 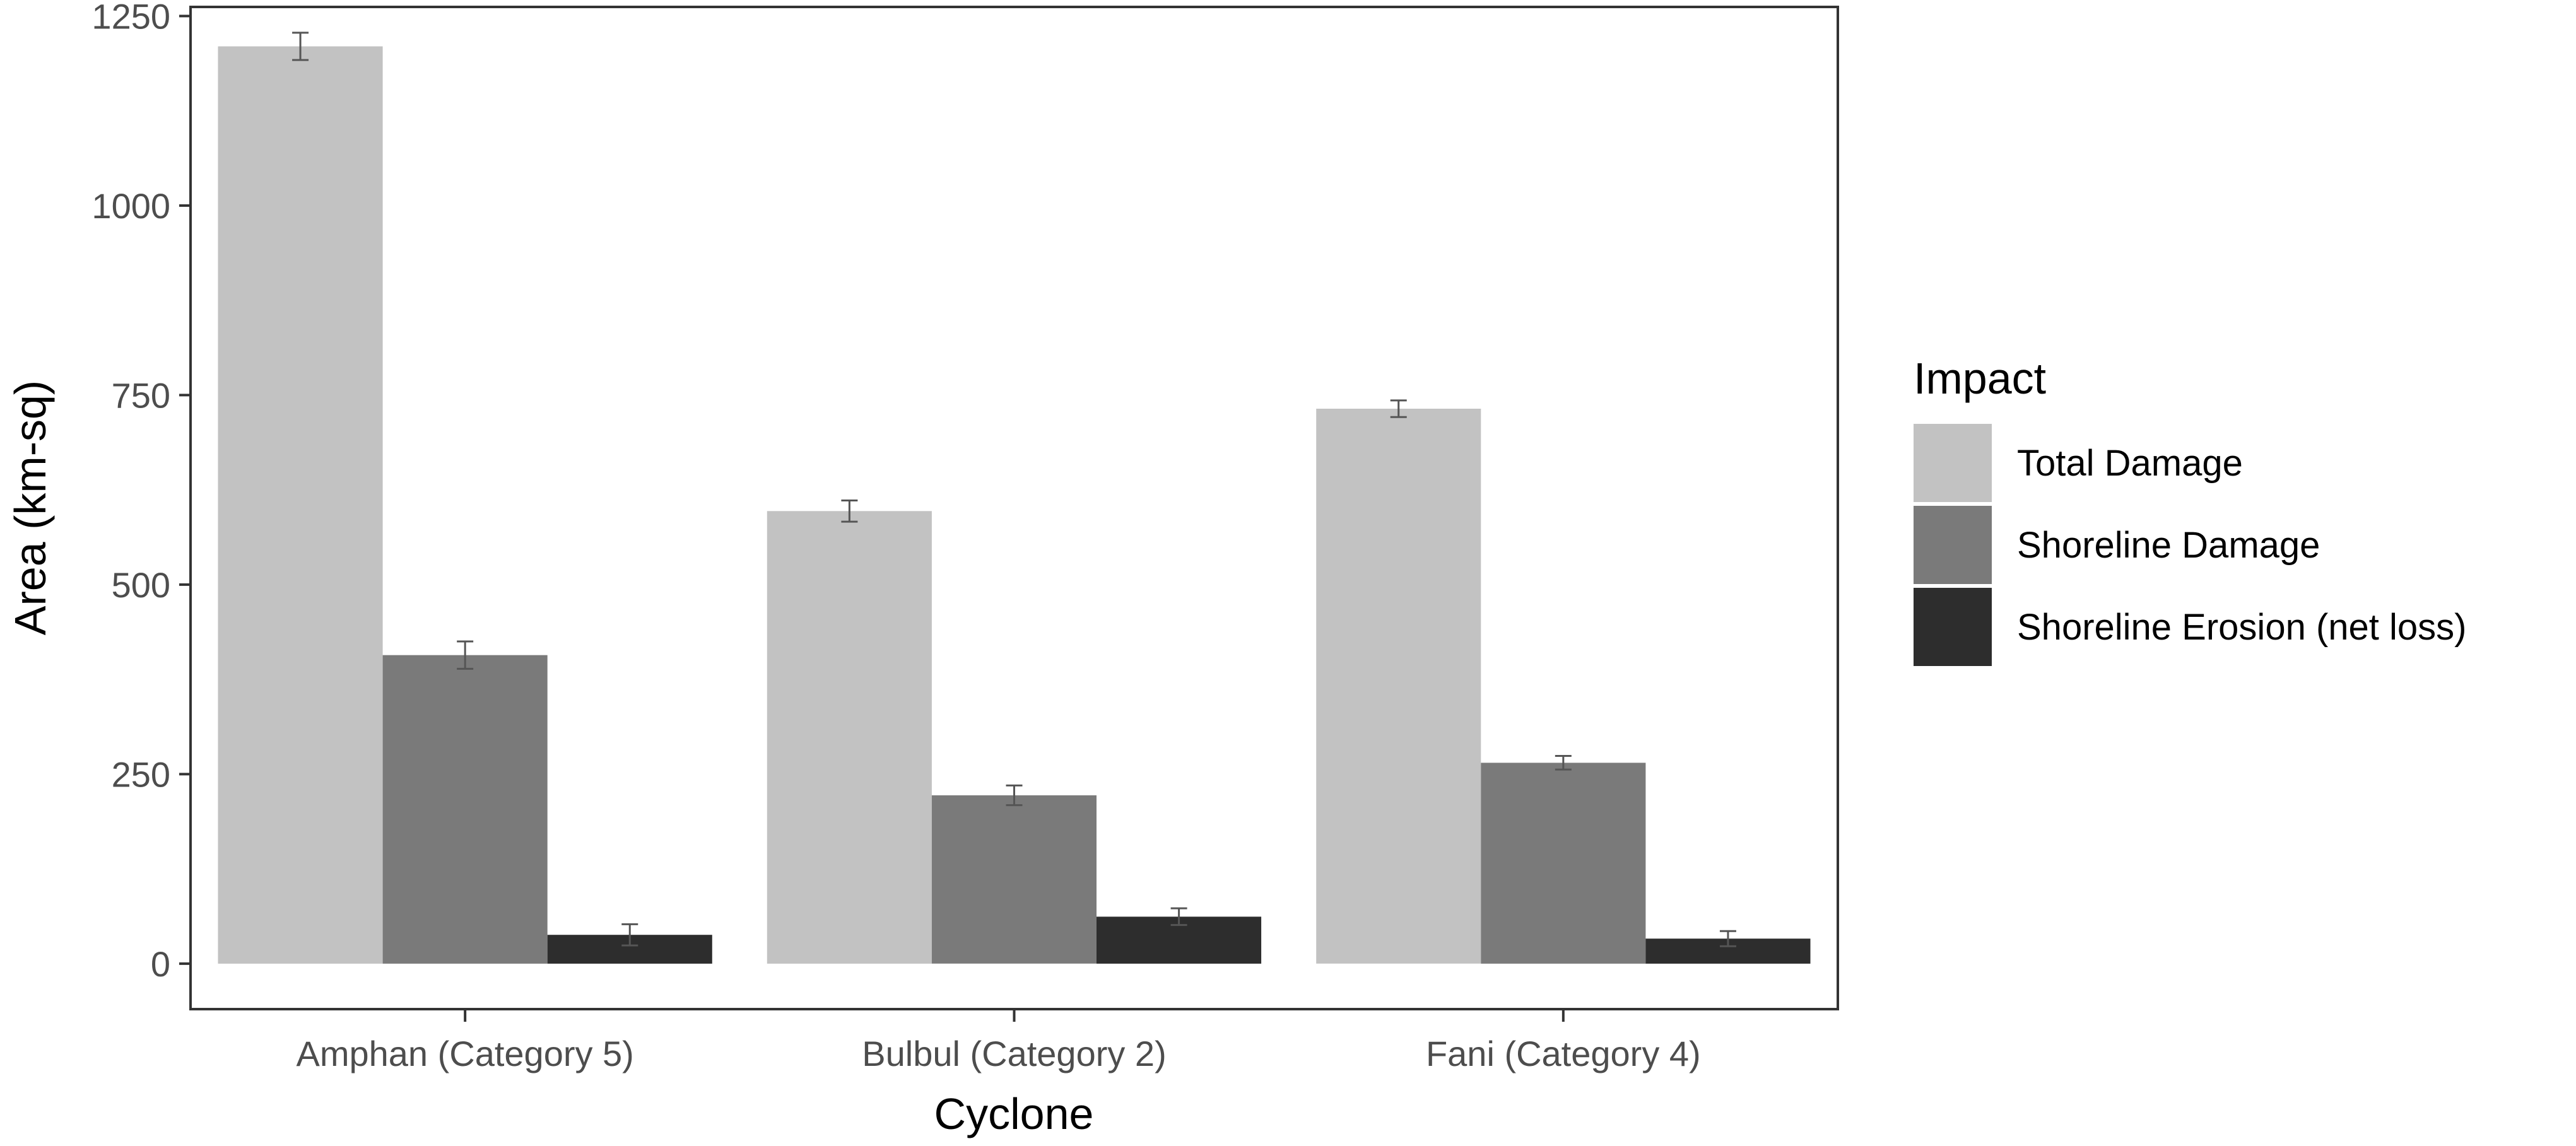 What do you see at coordinates (141, 774) in the screenshot?
I see `y-tick-label: 250` at bounding box center [141, 774].